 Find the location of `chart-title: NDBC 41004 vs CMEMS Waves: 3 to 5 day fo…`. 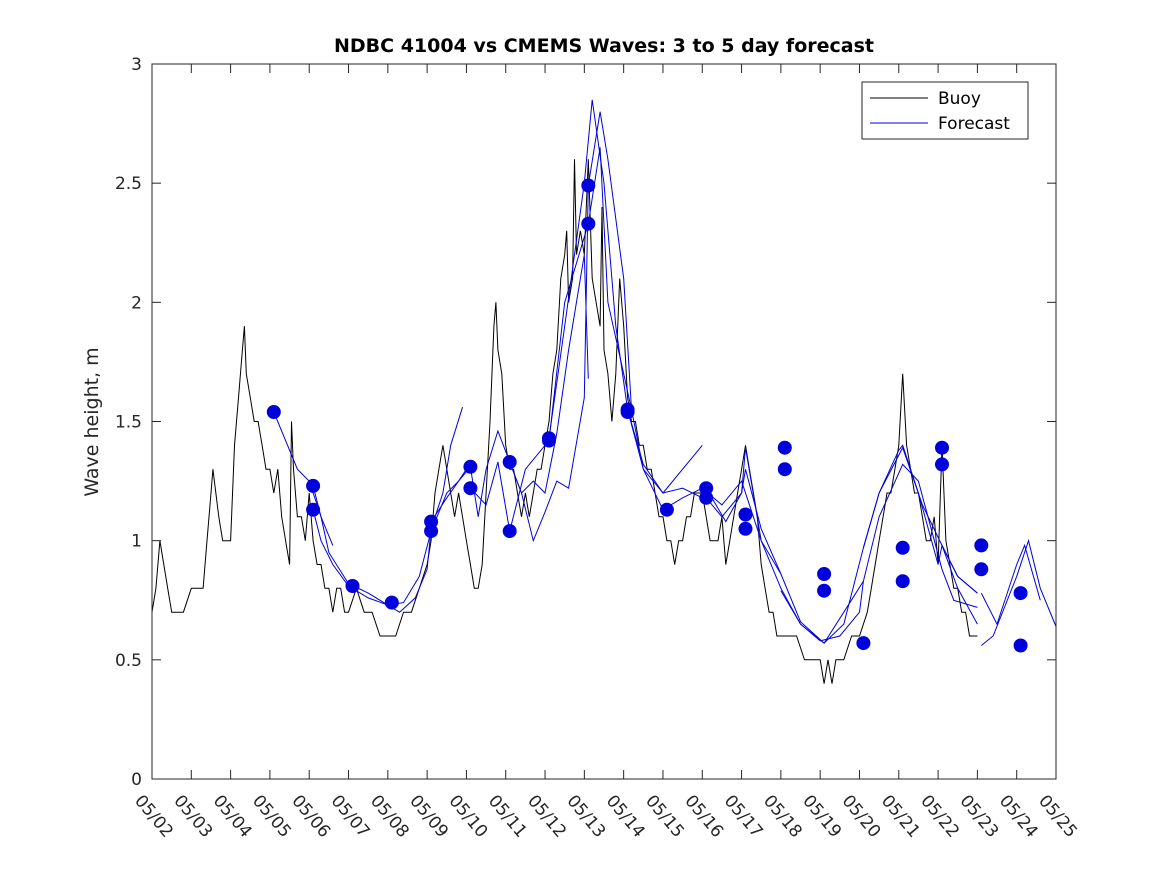

chart-title: NDBC 41004 vs CMEMS Waves: 3 to 5 day fo… is located at coordinates (604, 46).